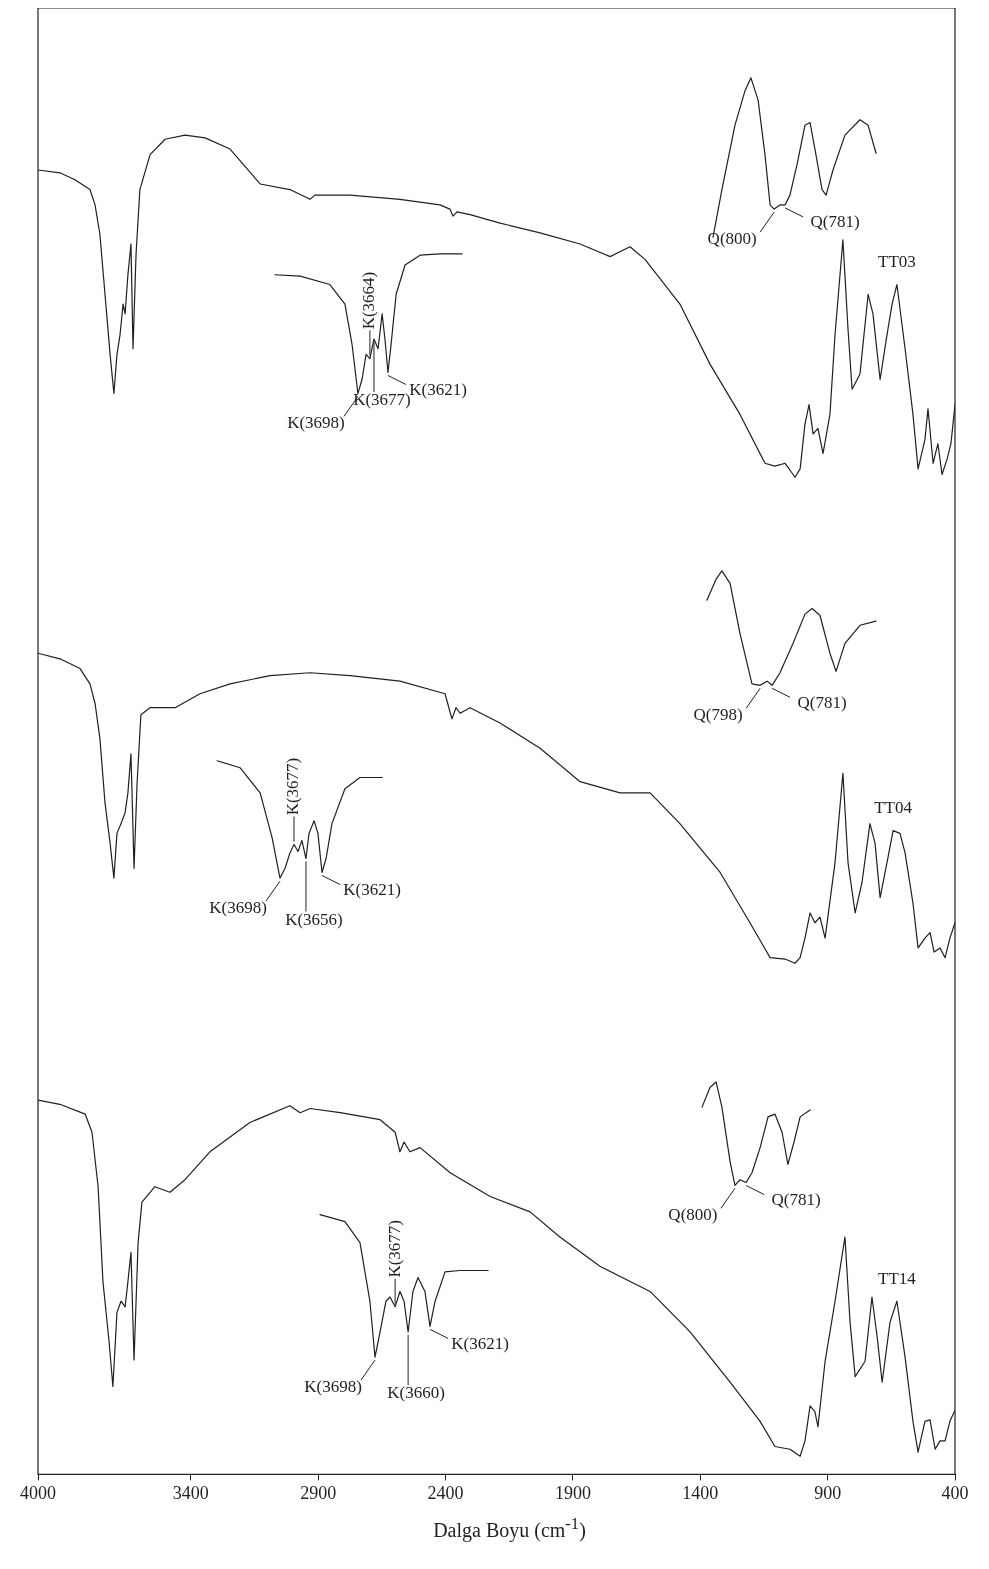  I want to click on series-label: TT04, so click(893, 808).